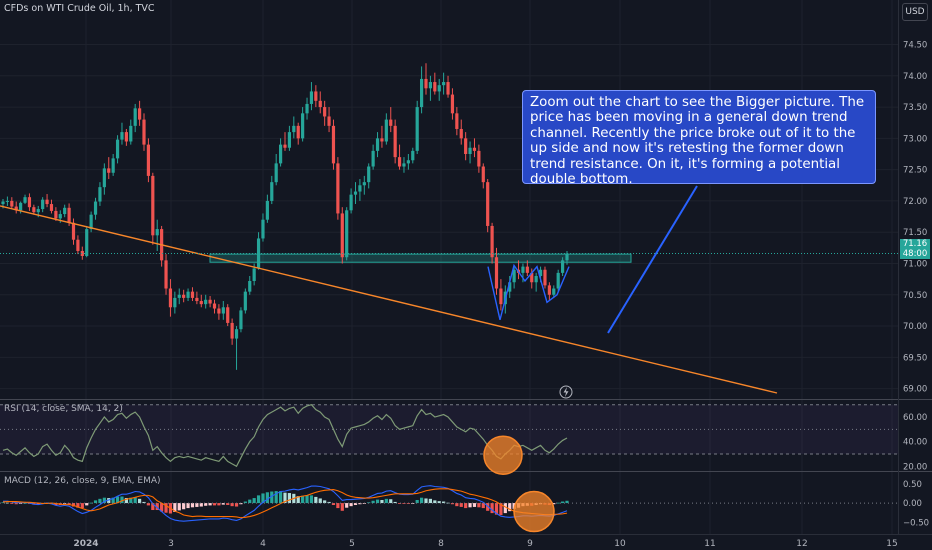  Describe the element at coordinates (915, 12) in the screenshot. I see `currency-button: USD` at that location.